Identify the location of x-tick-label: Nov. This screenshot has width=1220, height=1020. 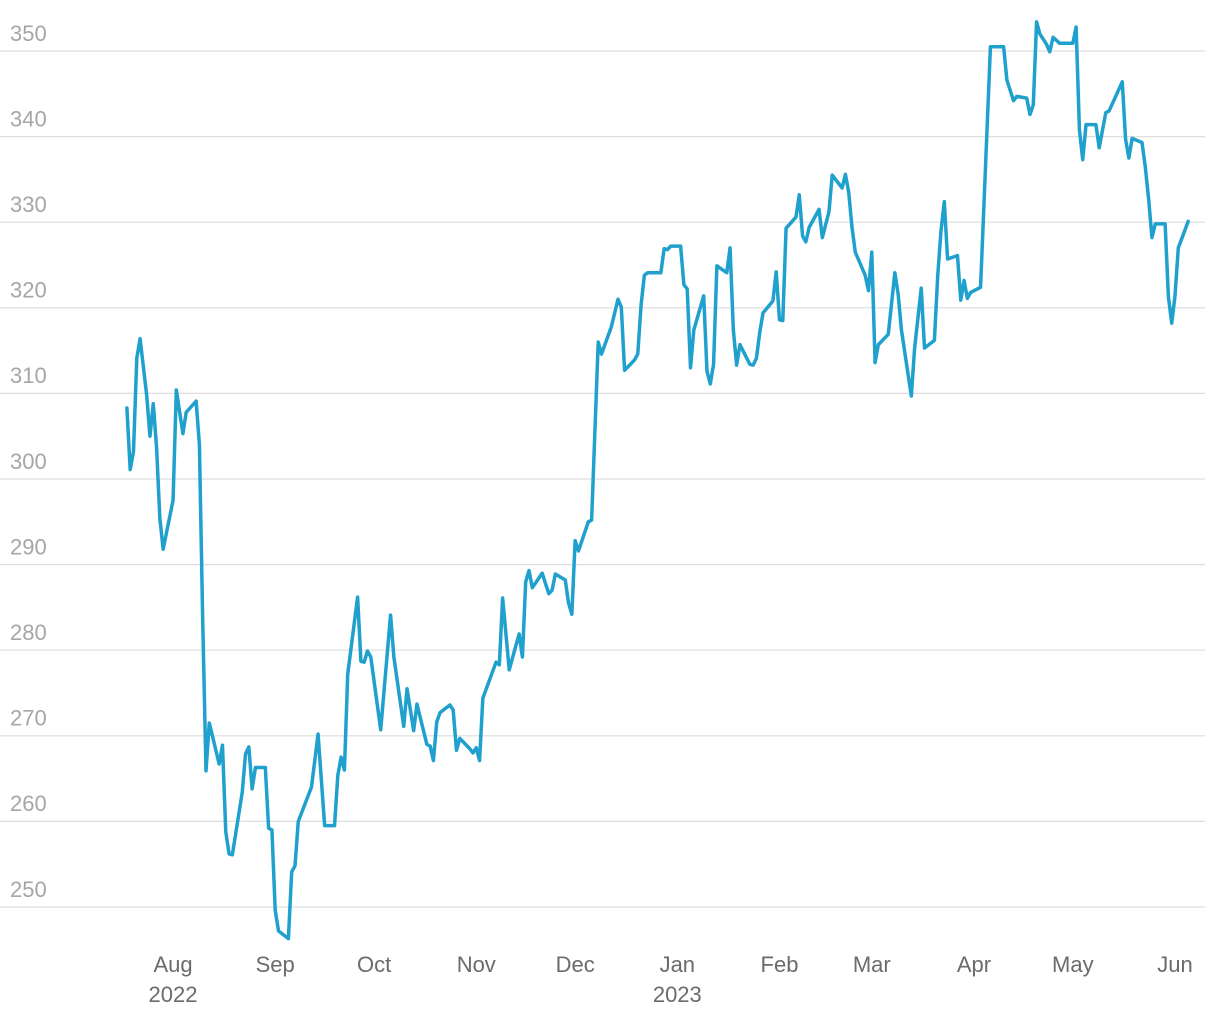
(476, 964).